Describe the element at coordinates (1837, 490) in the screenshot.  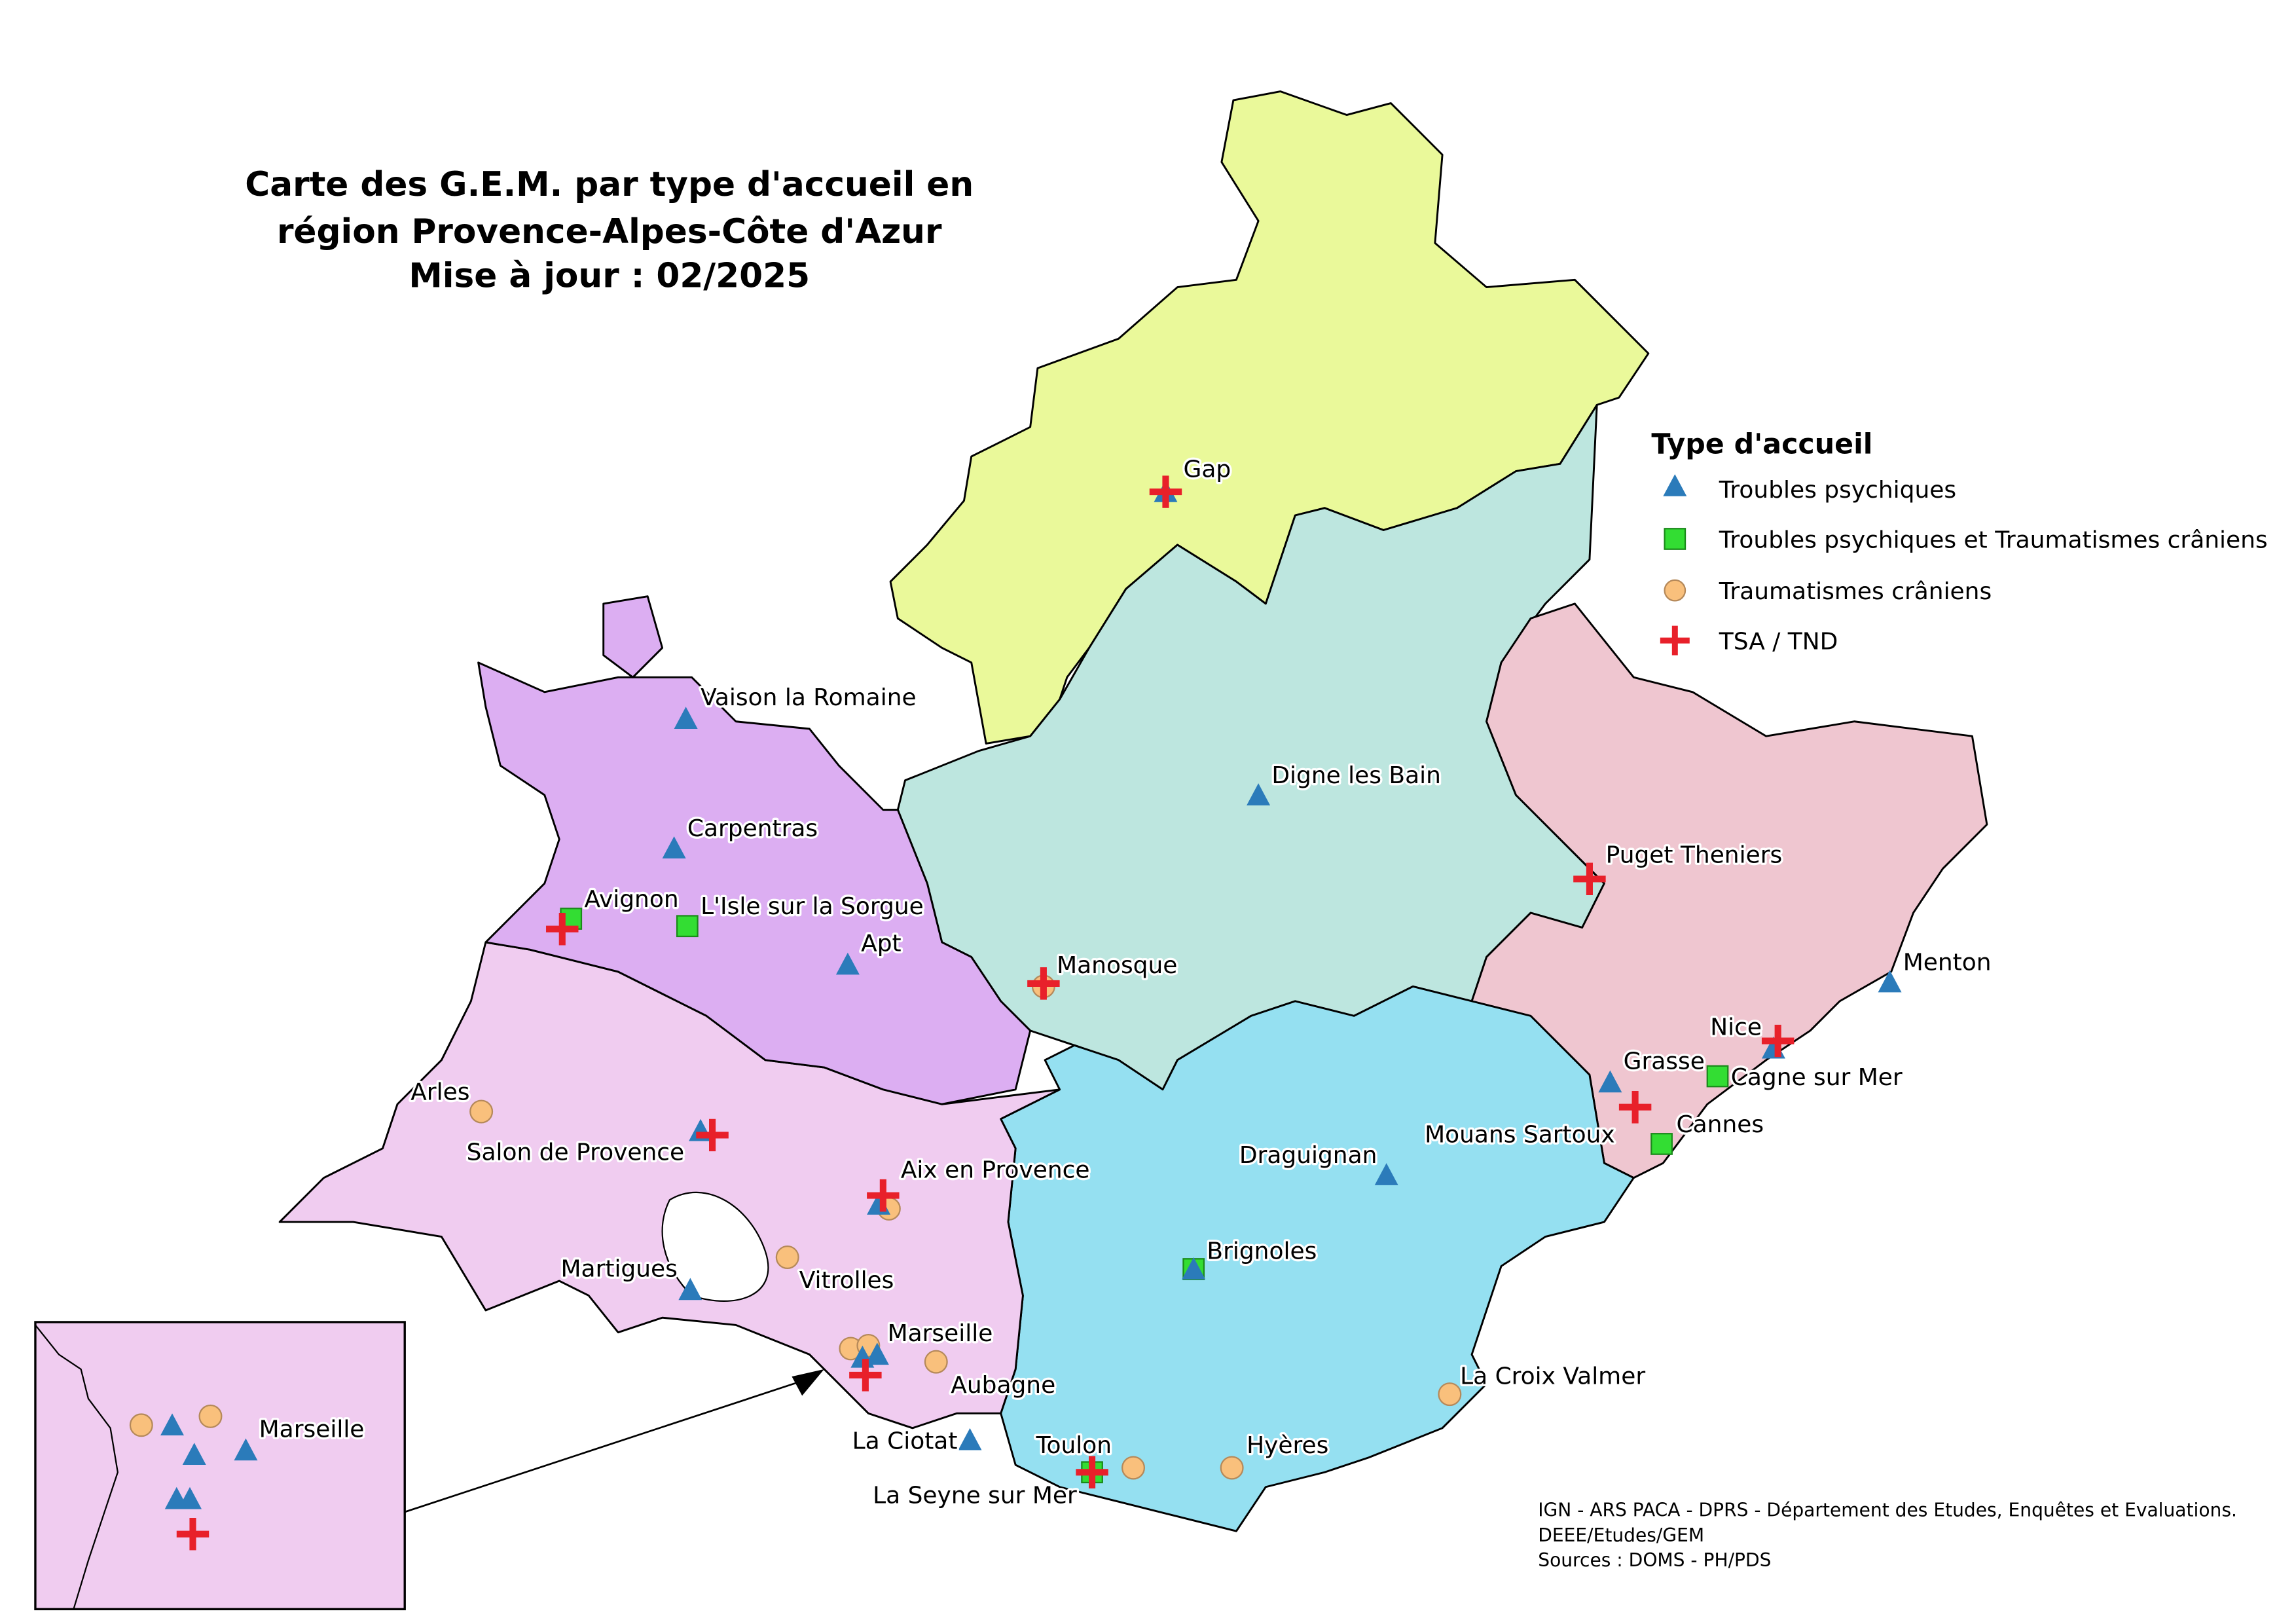
I see `legend-item: Troubles psychiques` at that location.